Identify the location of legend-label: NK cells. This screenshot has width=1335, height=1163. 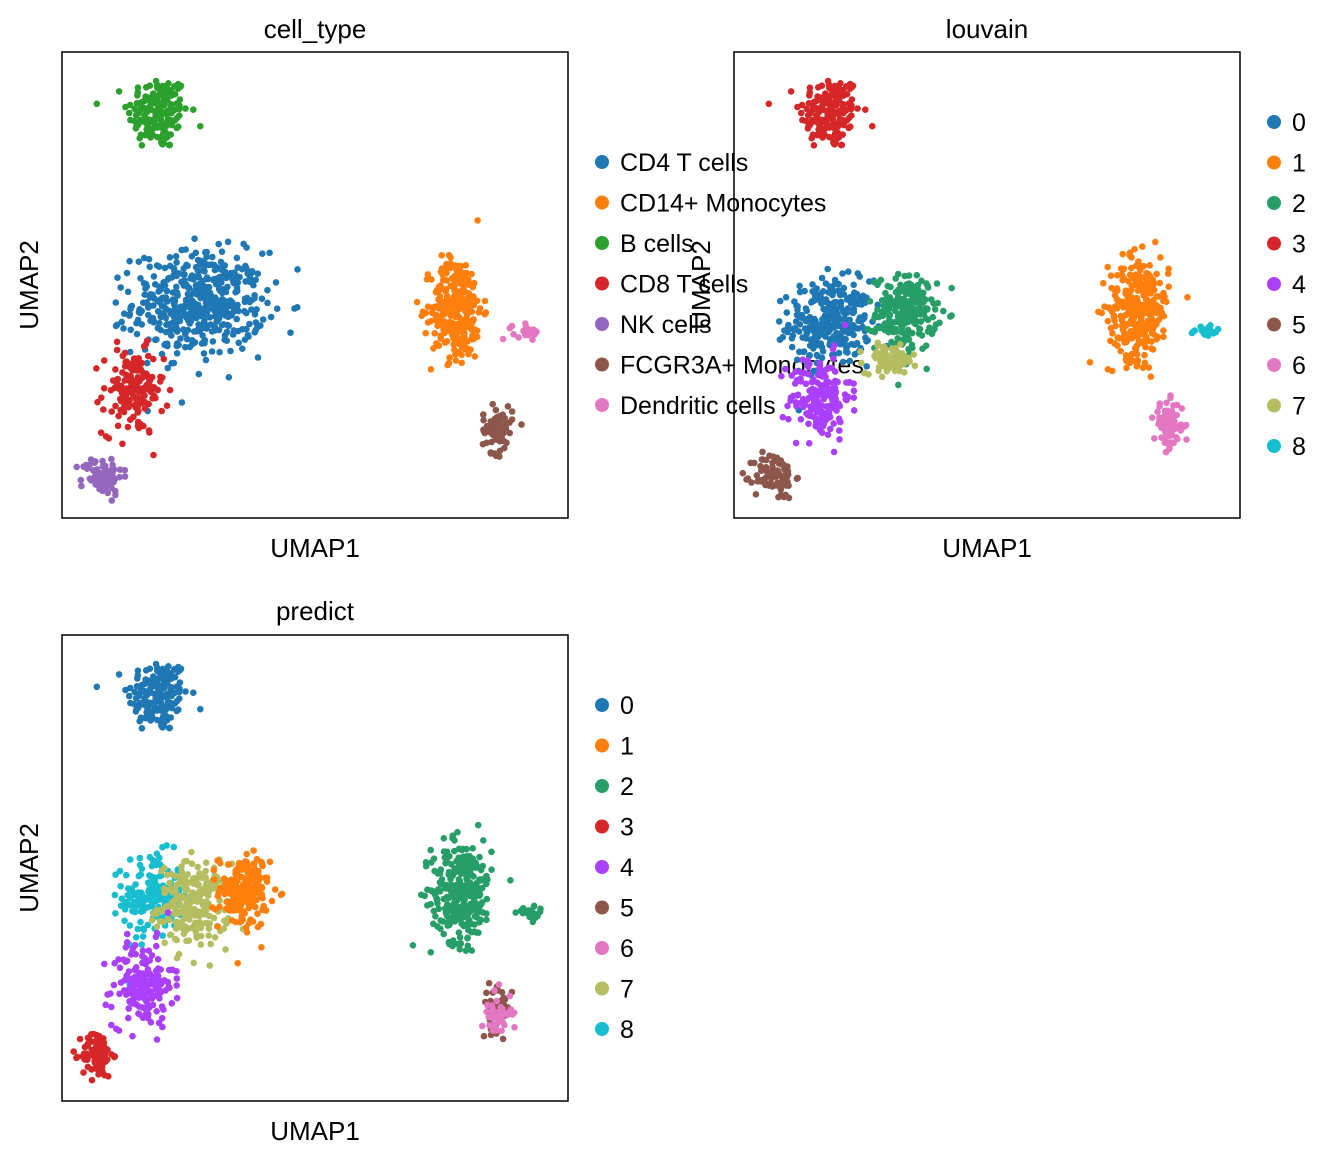
(666, 325).